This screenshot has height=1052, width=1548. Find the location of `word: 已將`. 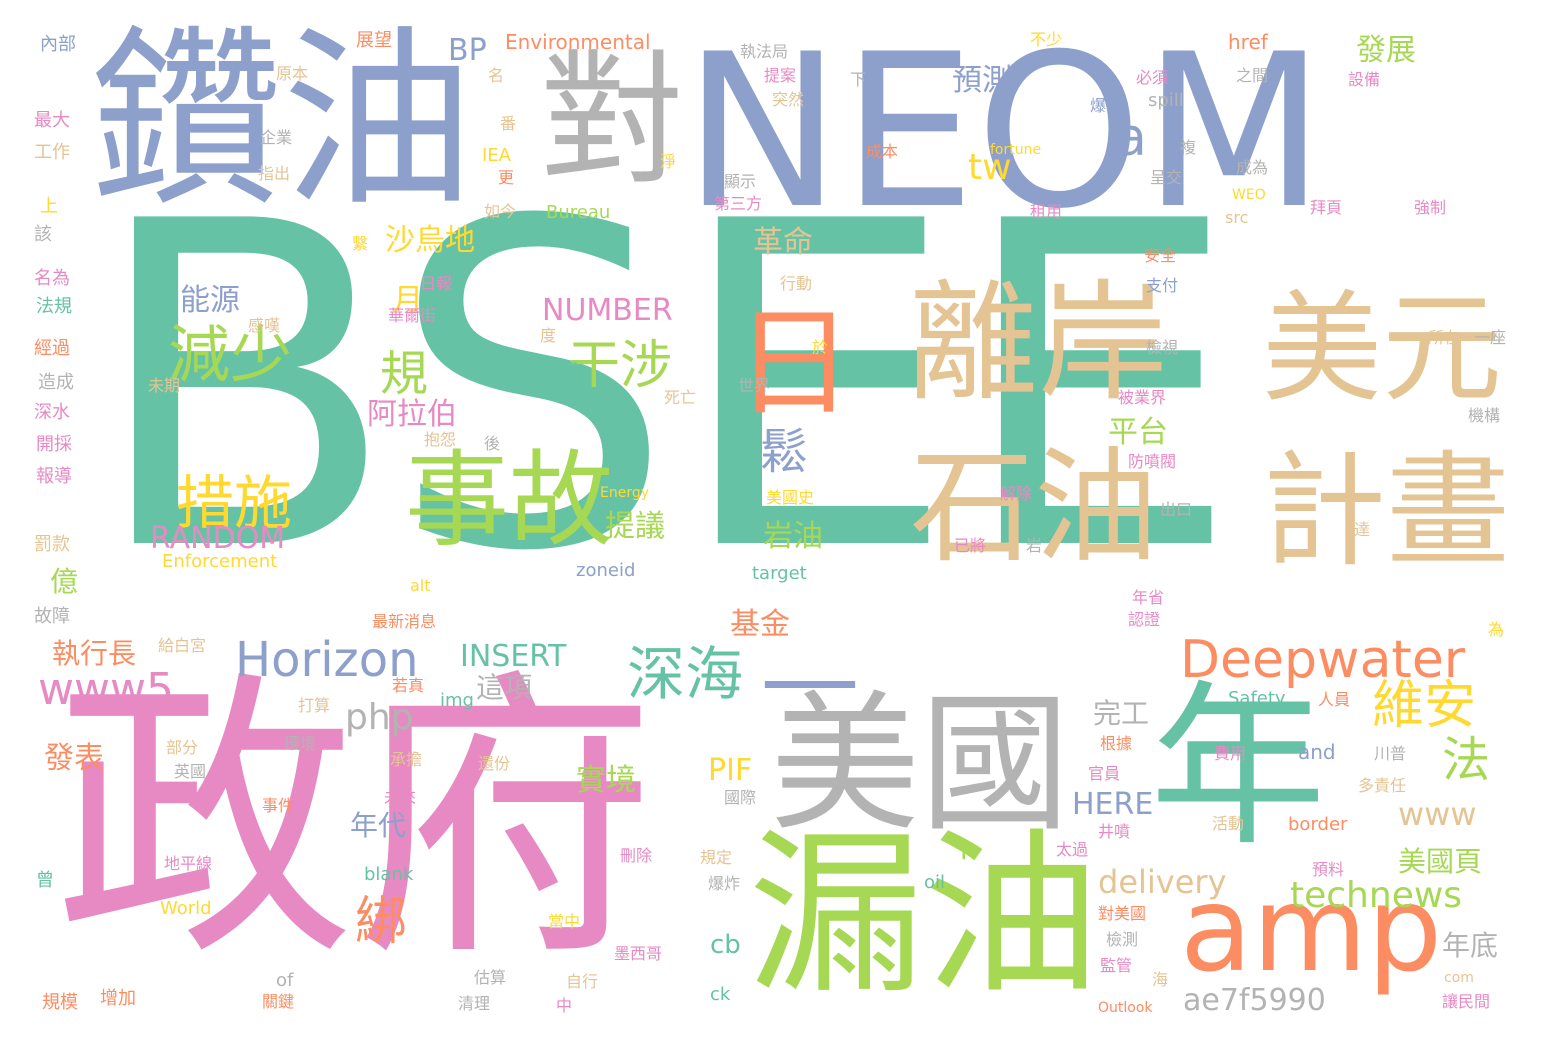

word: 已將 is located at coordinates (970, 545).